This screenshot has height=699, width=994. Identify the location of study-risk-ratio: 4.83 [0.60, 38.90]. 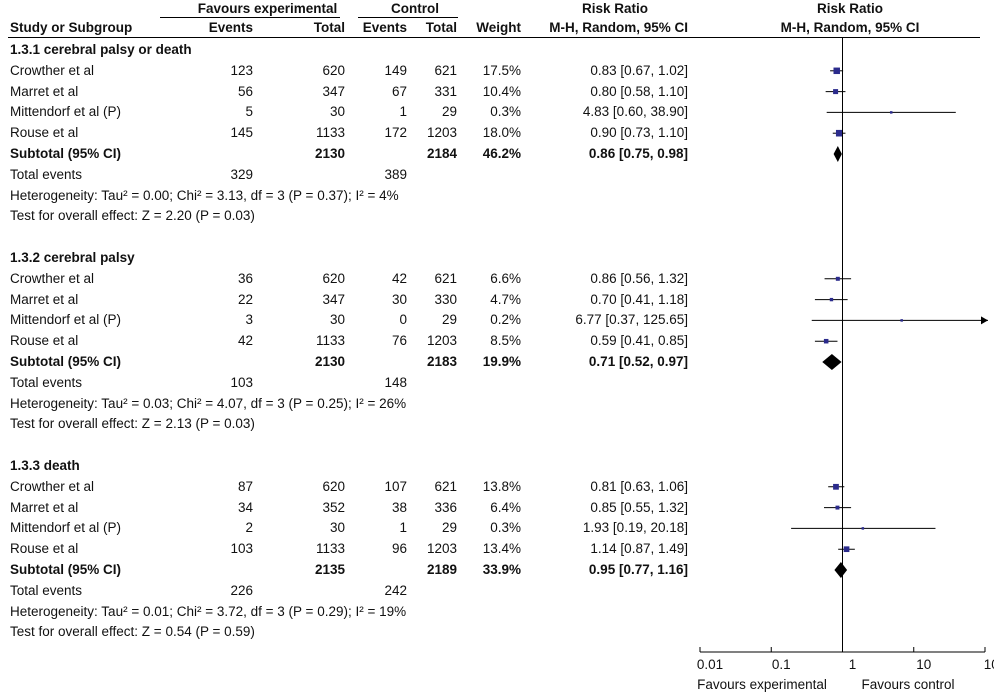
(635, 112).